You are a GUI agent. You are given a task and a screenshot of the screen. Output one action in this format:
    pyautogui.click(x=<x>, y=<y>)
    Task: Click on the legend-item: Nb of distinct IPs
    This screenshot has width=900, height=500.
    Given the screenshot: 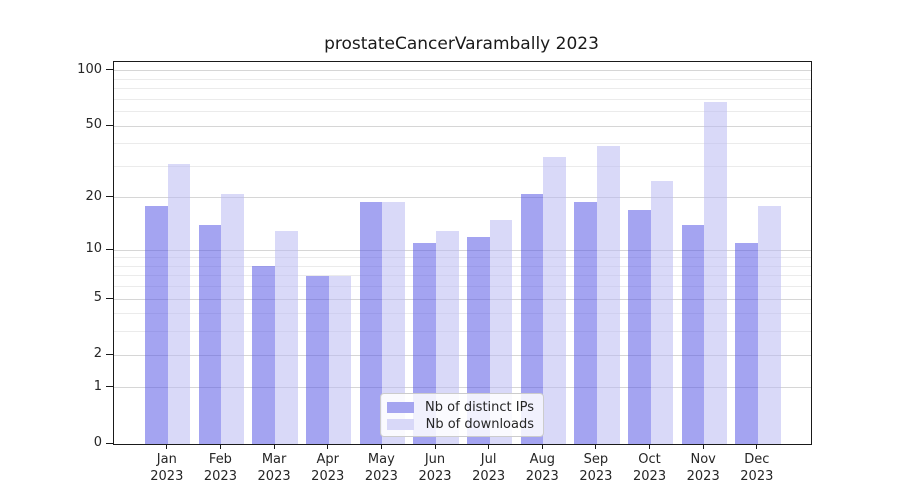 What is the action you would take?
    pyautogui.click(x=460, y=407)
    